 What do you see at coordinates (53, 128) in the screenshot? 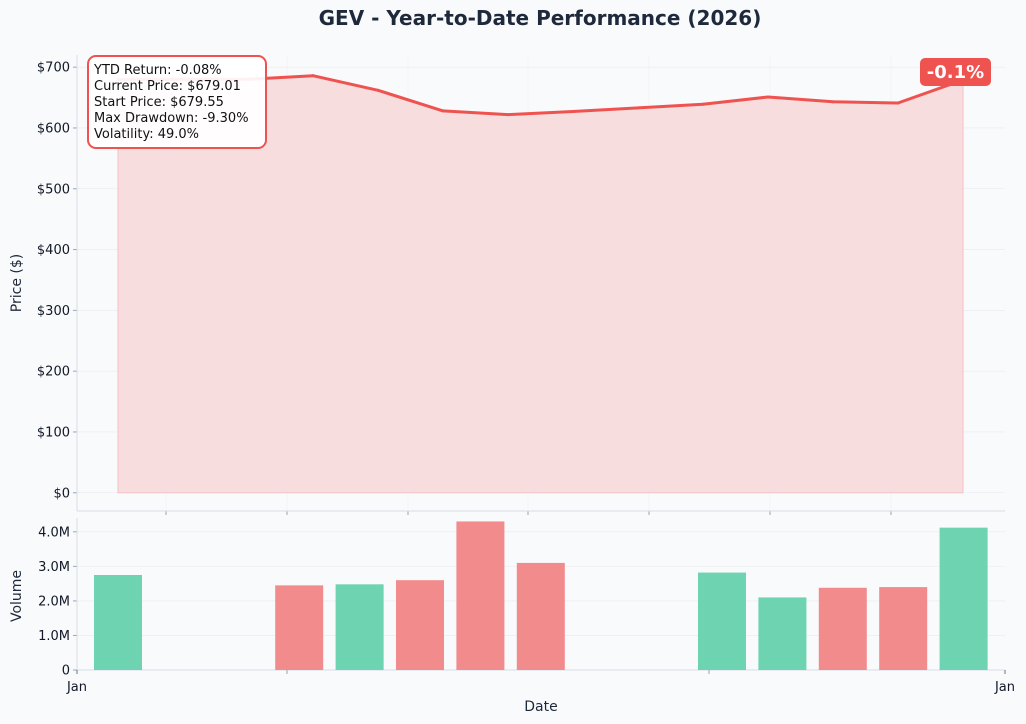
I see `price-tick-label: $600` at bounding box center [53, 128].